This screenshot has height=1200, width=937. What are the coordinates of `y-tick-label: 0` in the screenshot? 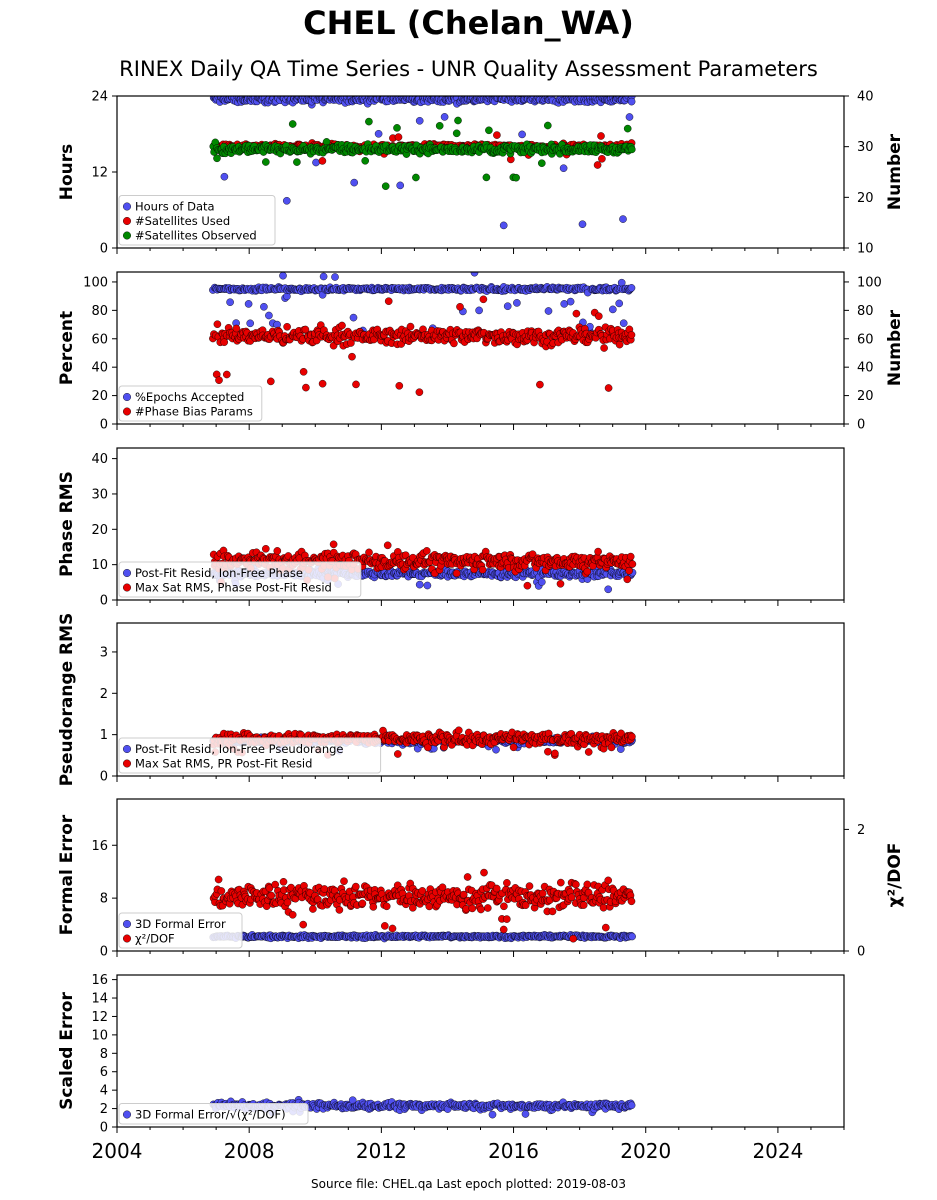 It's located at (104, 601).